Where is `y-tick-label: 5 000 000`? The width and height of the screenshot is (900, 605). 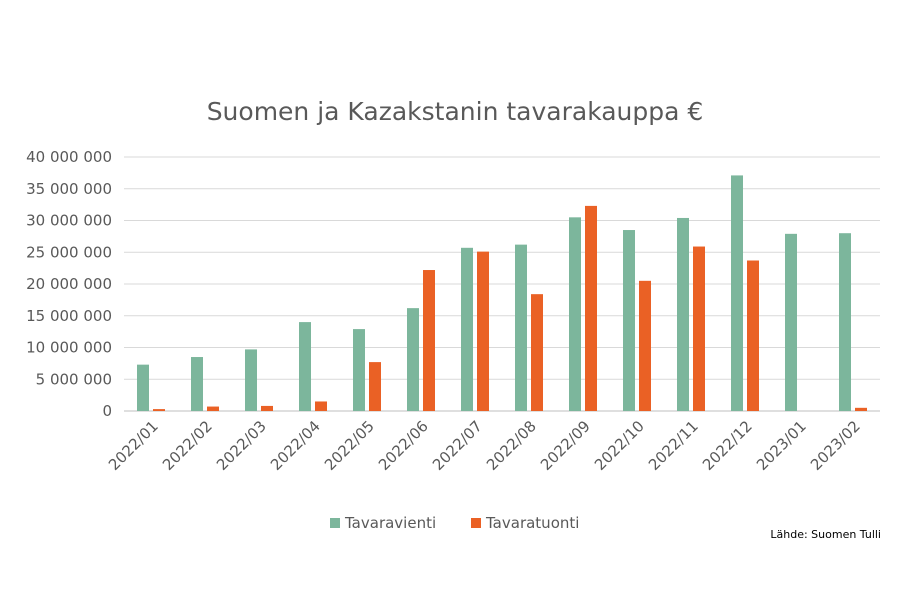 y-tick-label: 5 000 000 is located at coordinates (74, 379).